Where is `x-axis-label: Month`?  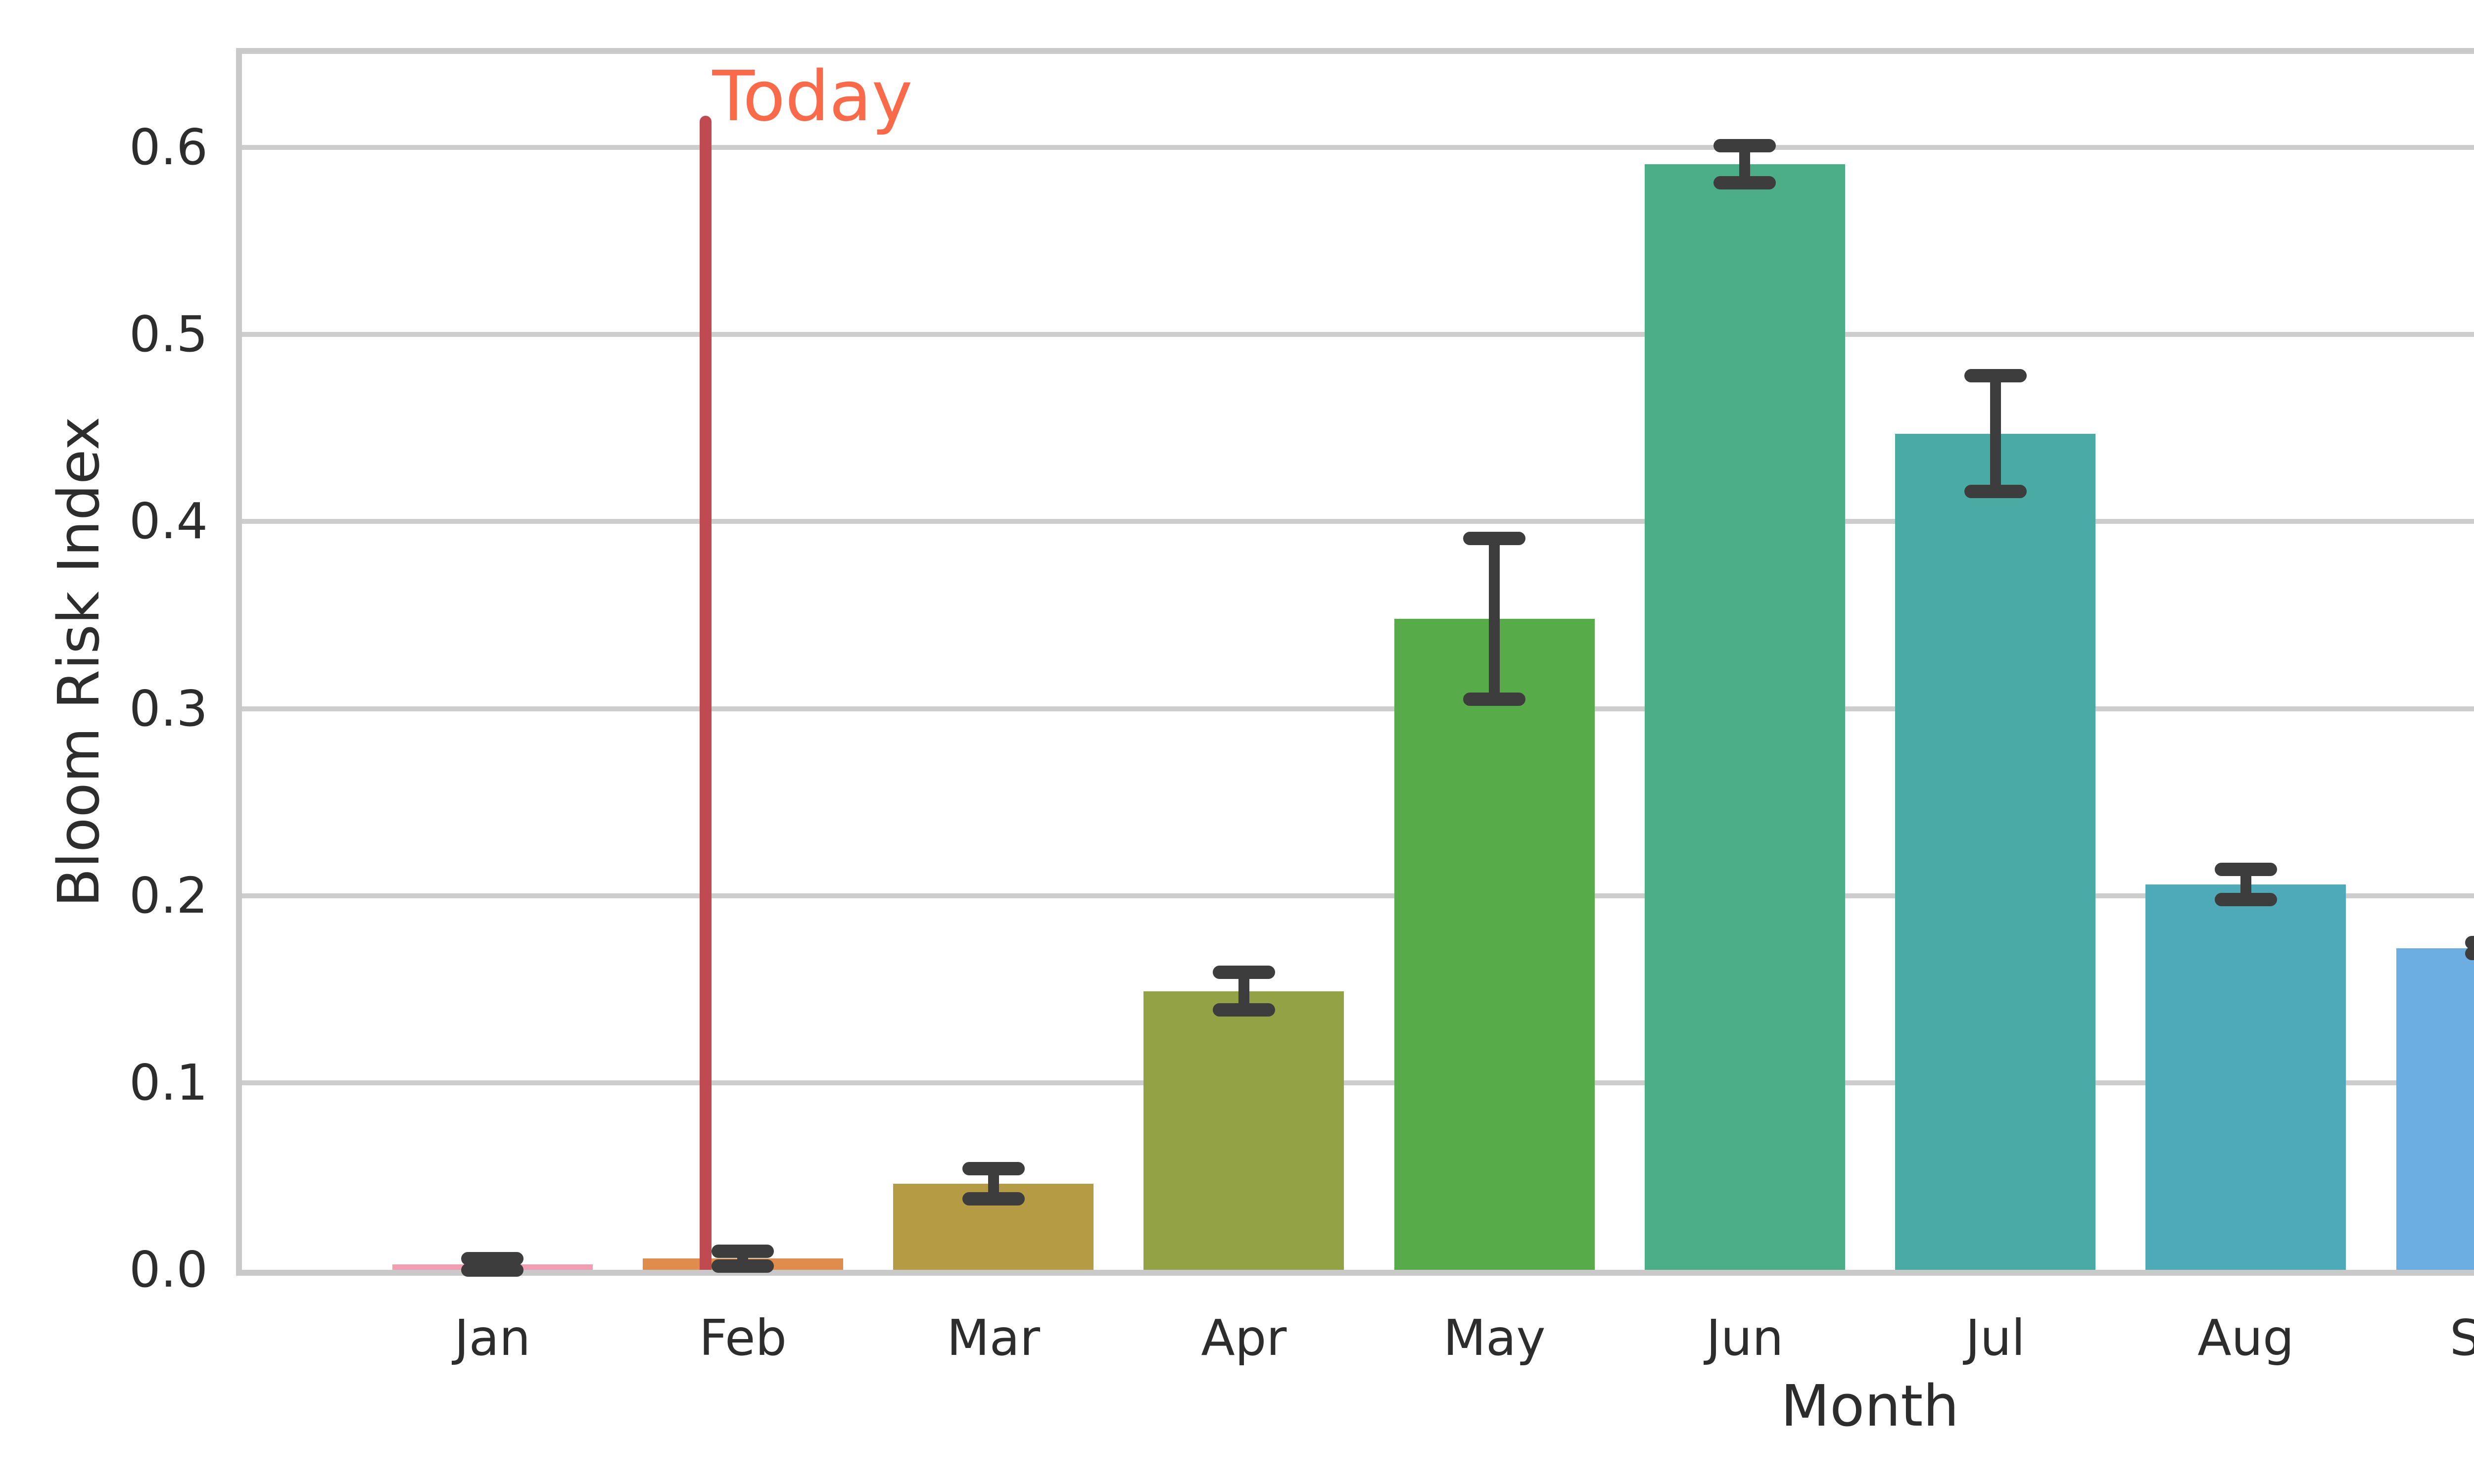
x-axis-label: Month is located at coordinates (1870, 1406).